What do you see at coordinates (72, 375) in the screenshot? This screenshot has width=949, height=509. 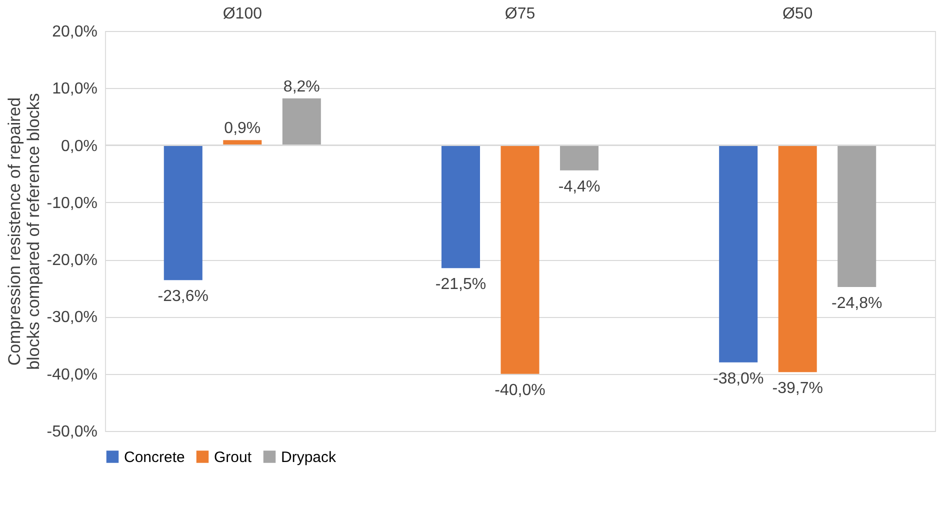 I see `y-tick-label: -40,0%` at bounding box center [72, 375].